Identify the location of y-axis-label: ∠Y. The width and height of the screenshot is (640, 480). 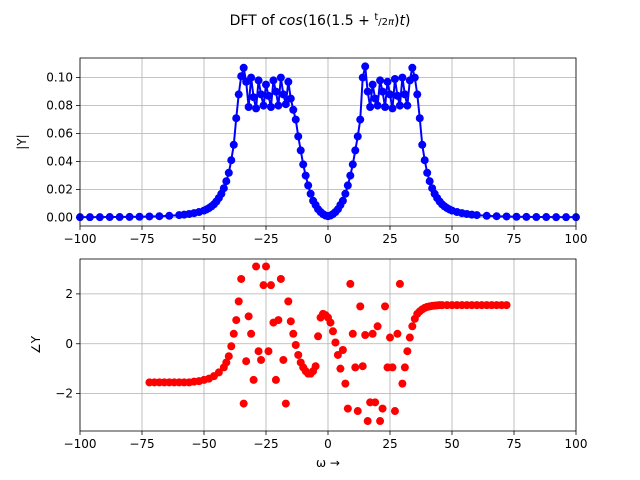
(36, 344).